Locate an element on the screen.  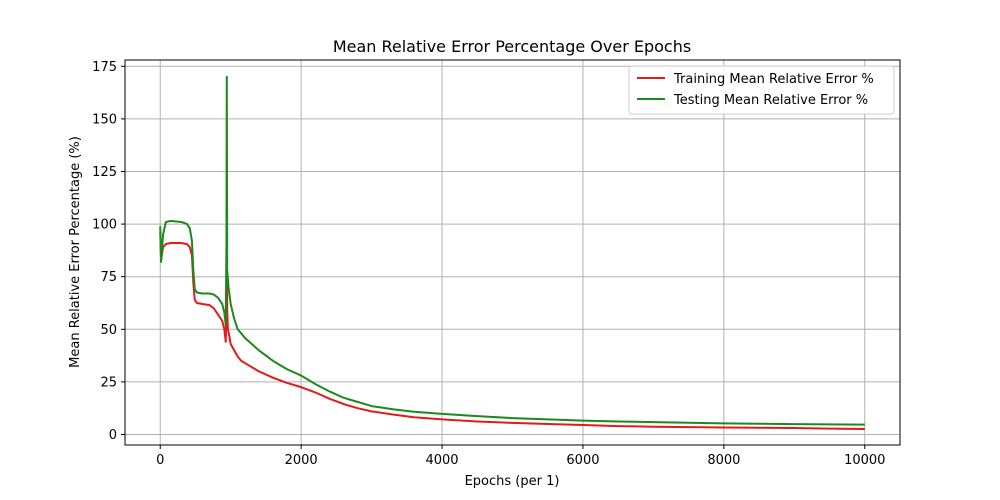
y-tick-label: 125 is located at coordinates (104, 172).